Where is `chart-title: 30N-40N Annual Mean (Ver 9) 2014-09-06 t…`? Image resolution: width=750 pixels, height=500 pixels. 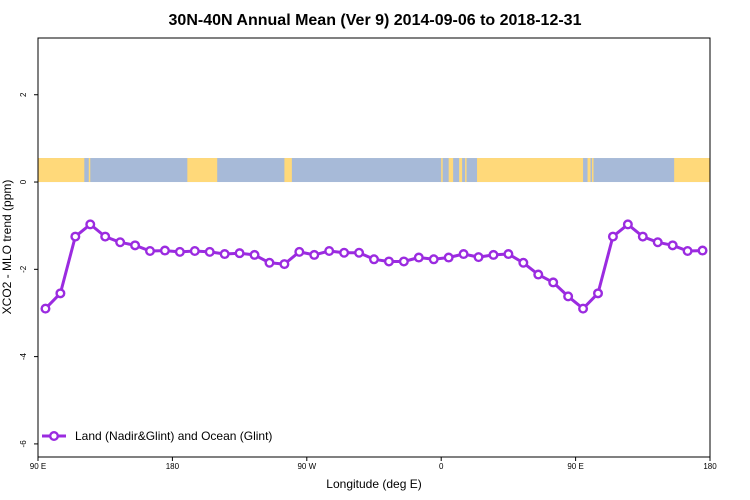 chart-title: 30N-40N Annual Mean (Ver 9) 2014-09-06 t… is located at coordinates (375, 20).